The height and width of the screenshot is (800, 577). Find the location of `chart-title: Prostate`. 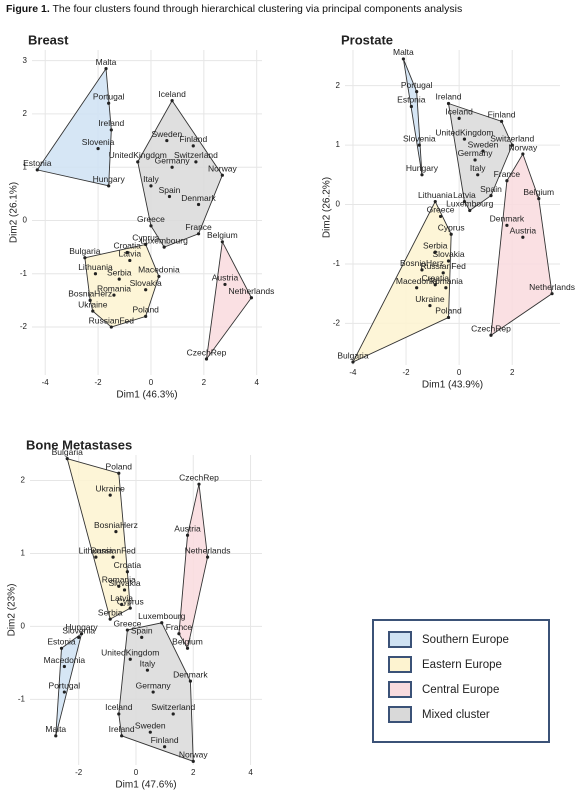

chart-title: Prostate is located at coordinates (367, 39).